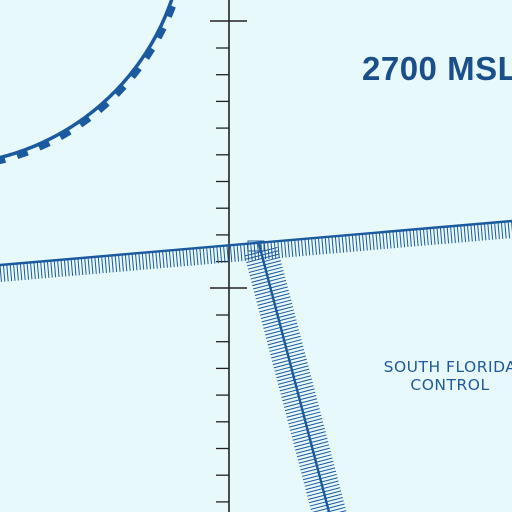  What do you see at coordinates (87, 80) in the screenshot?
I see `arc-line` at bounding box center [87, 80].